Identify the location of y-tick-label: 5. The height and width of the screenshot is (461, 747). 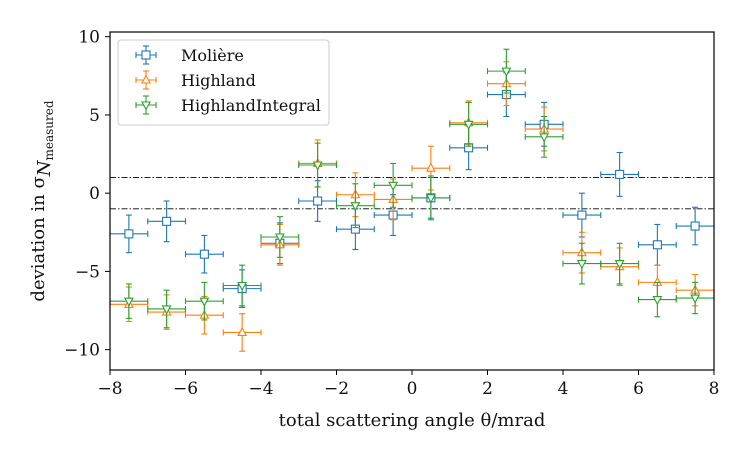
(94, 116).